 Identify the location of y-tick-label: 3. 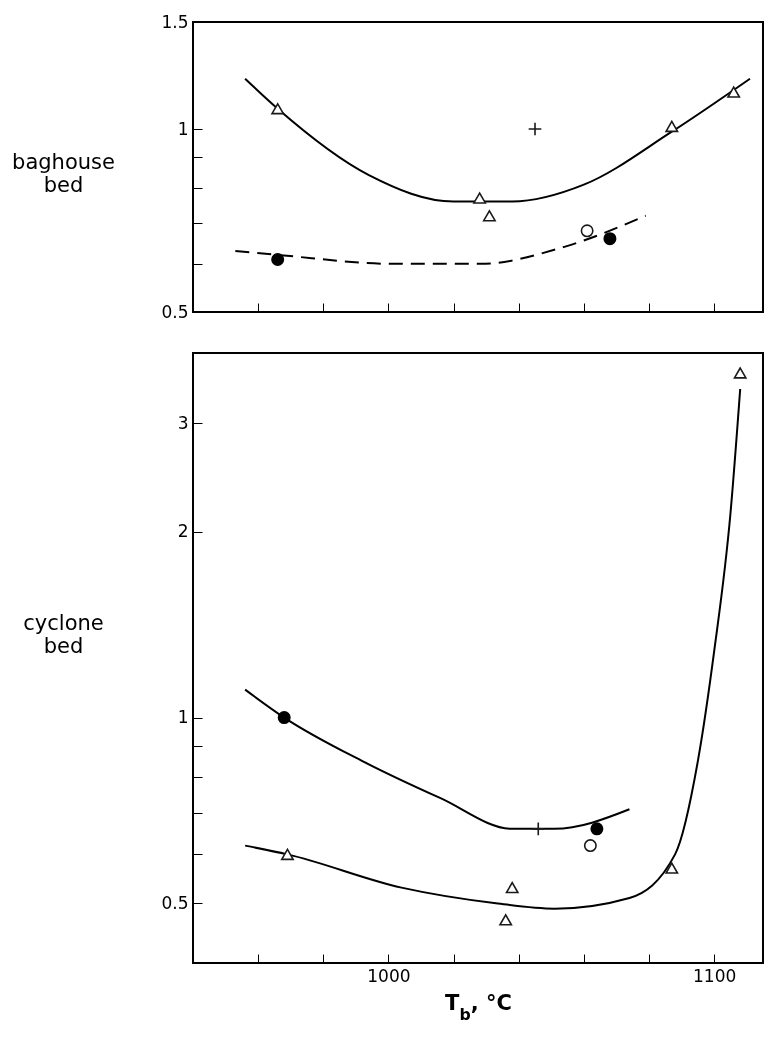
(183, 422).